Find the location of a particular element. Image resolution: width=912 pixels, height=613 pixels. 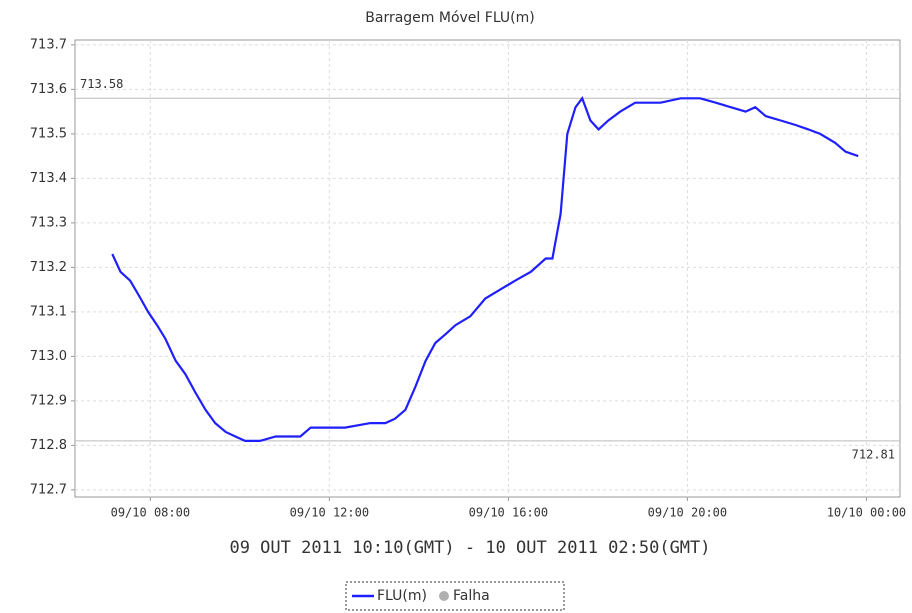

x-tick-label: 09/10 16:00 is located at coordinates (508, 513).